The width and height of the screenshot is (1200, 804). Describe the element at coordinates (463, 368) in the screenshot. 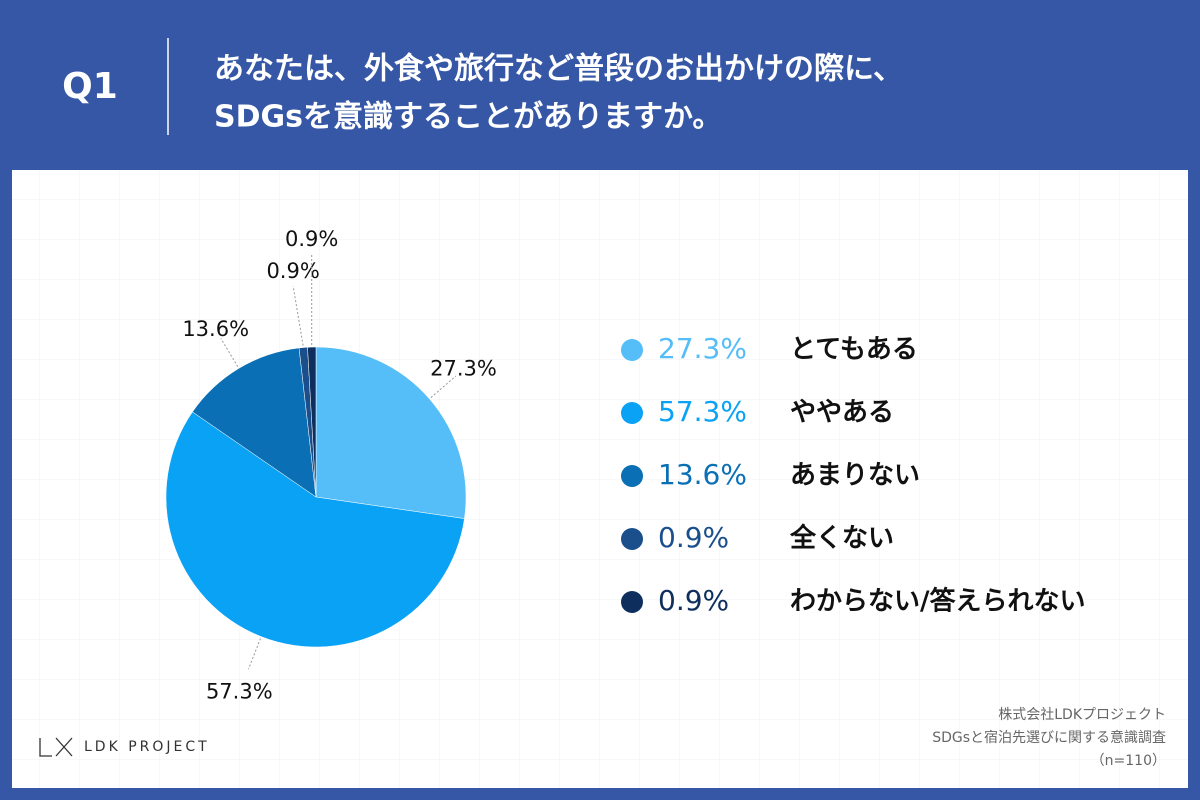

I see `data-label: 27.3%` at that location.